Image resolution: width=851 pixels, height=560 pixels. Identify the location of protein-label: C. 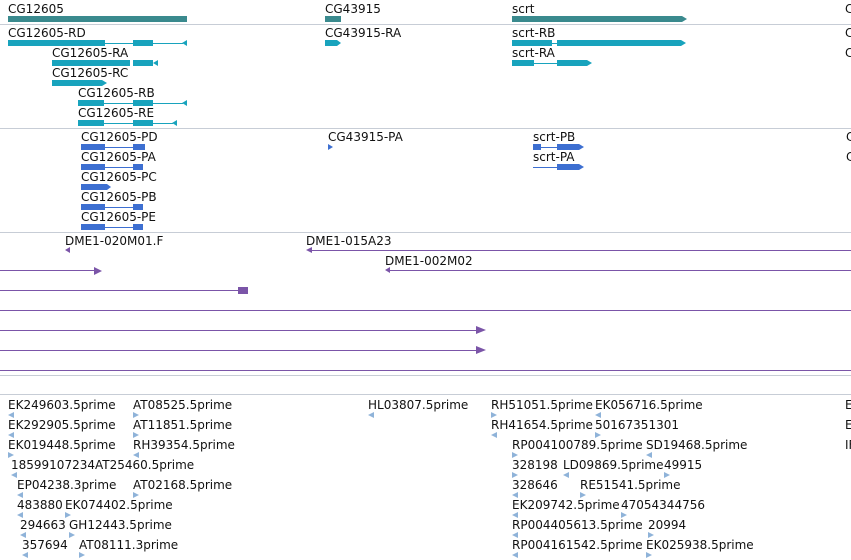
(848, 137).